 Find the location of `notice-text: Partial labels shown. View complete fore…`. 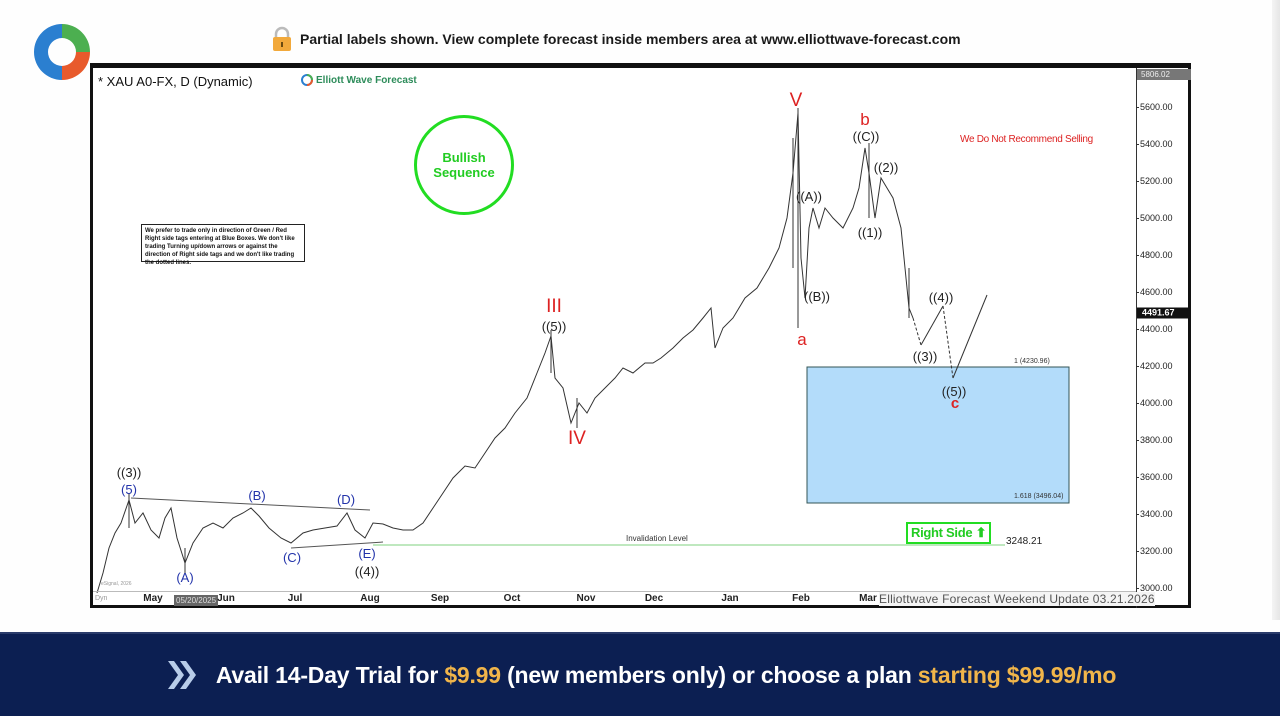

notice-text: Partial labels shown. View complete fore… is located at coordinates (630, 39).